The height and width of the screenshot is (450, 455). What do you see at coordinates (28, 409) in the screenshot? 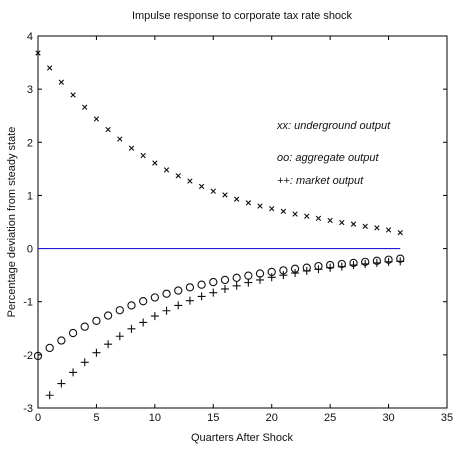
I see `y-tick-label: -3` at bounding box center [28, 409].